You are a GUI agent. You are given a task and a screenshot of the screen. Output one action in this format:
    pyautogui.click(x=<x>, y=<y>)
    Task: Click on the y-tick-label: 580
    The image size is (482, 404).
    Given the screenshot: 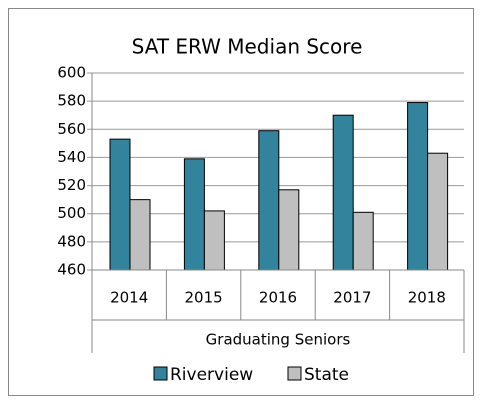 What is the action you would take?
    pyautogui.click(x=71, y=101)
    